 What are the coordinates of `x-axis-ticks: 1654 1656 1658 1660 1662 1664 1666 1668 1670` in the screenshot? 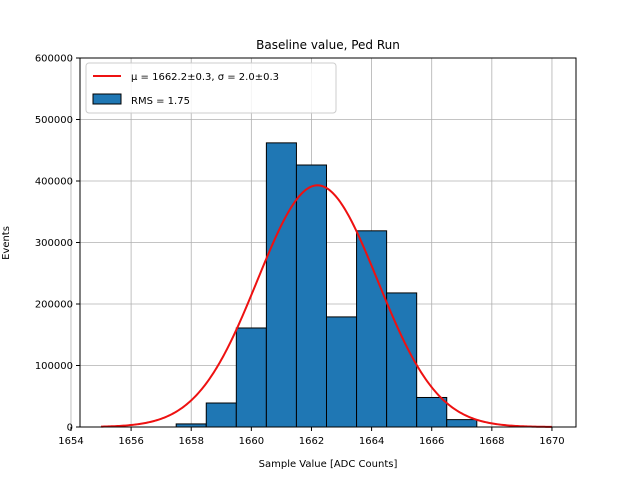 It's located at (311, 437).